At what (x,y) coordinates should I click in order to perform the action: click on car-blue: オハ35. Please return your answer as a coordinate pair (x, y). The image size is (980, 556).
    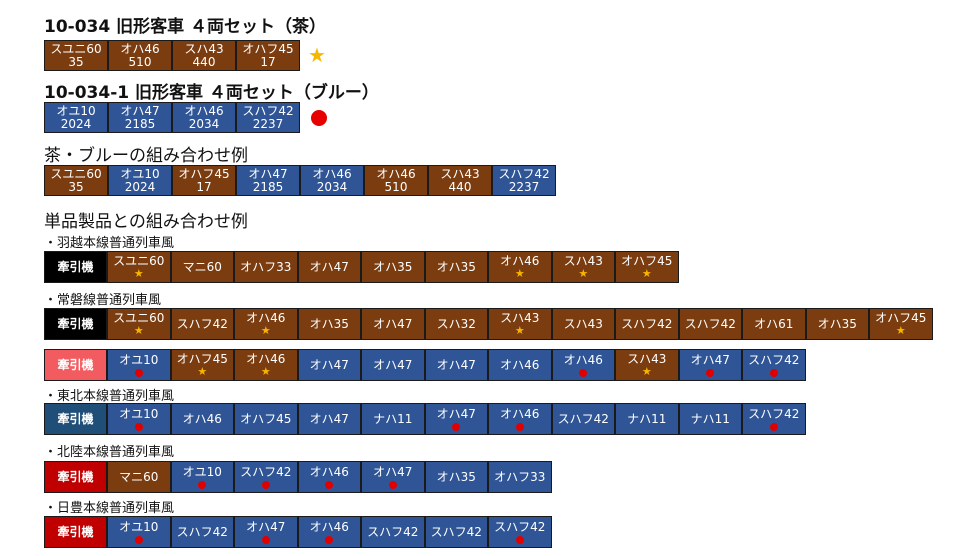
    Looking at the image, I should click on (456, 477).